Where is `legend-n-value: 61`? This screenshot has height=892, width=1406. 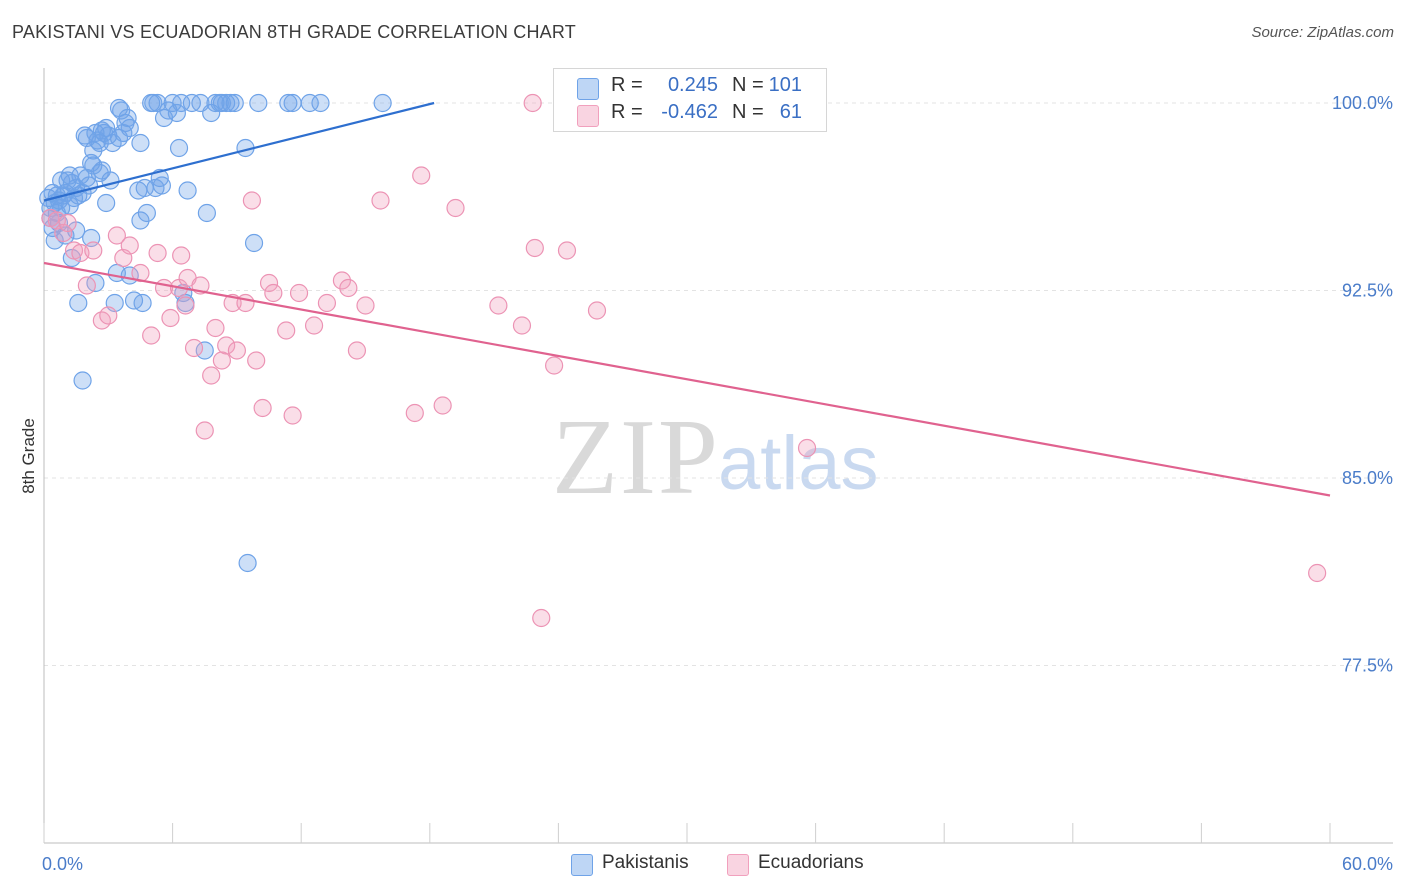
legend-n-value: 61 is located at coordinates (790, 112).